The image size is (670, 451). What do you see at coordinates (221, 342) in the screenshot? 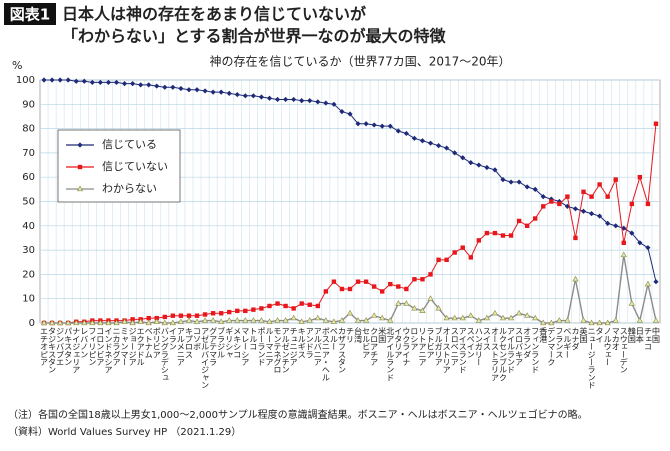
I see `x-tick-label: ブラジル` at bounding box center [221, 342].